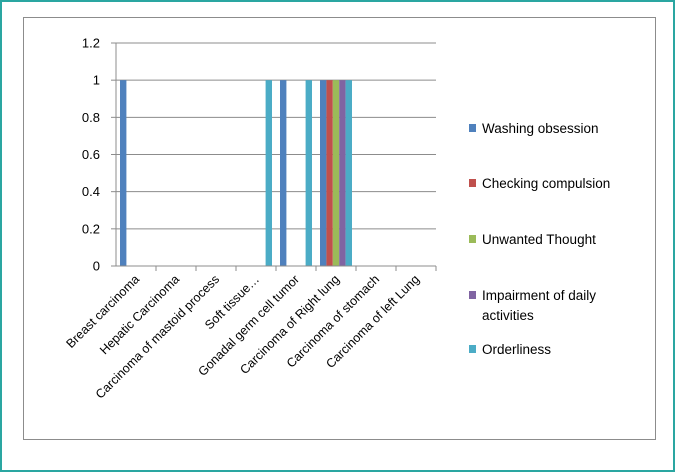  What do you see at coordinates (96, 80) in the screenshot?
I see `y-tick-label: 1` at bounding box center [96, 80].